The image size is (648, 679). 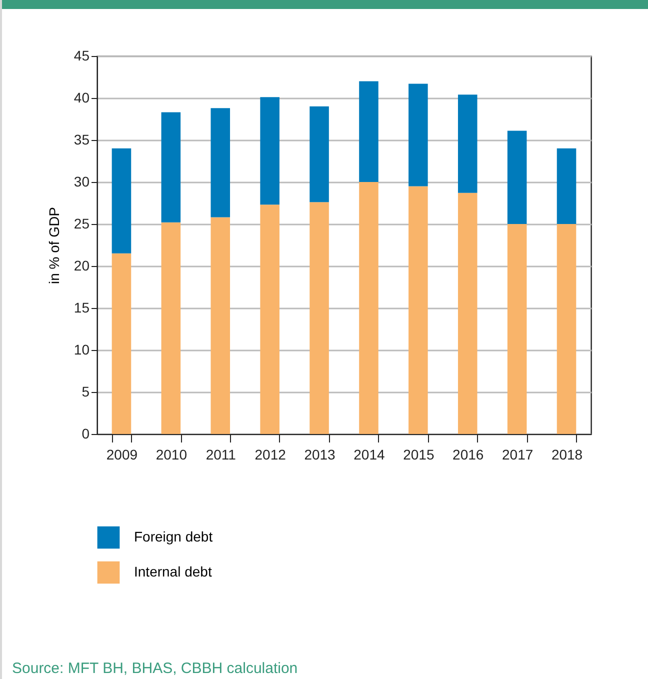 What do you see at coordinates (468, 454) in the screenshot?
I see `x-tick-label: 2016` at bounding box center [468, 454].